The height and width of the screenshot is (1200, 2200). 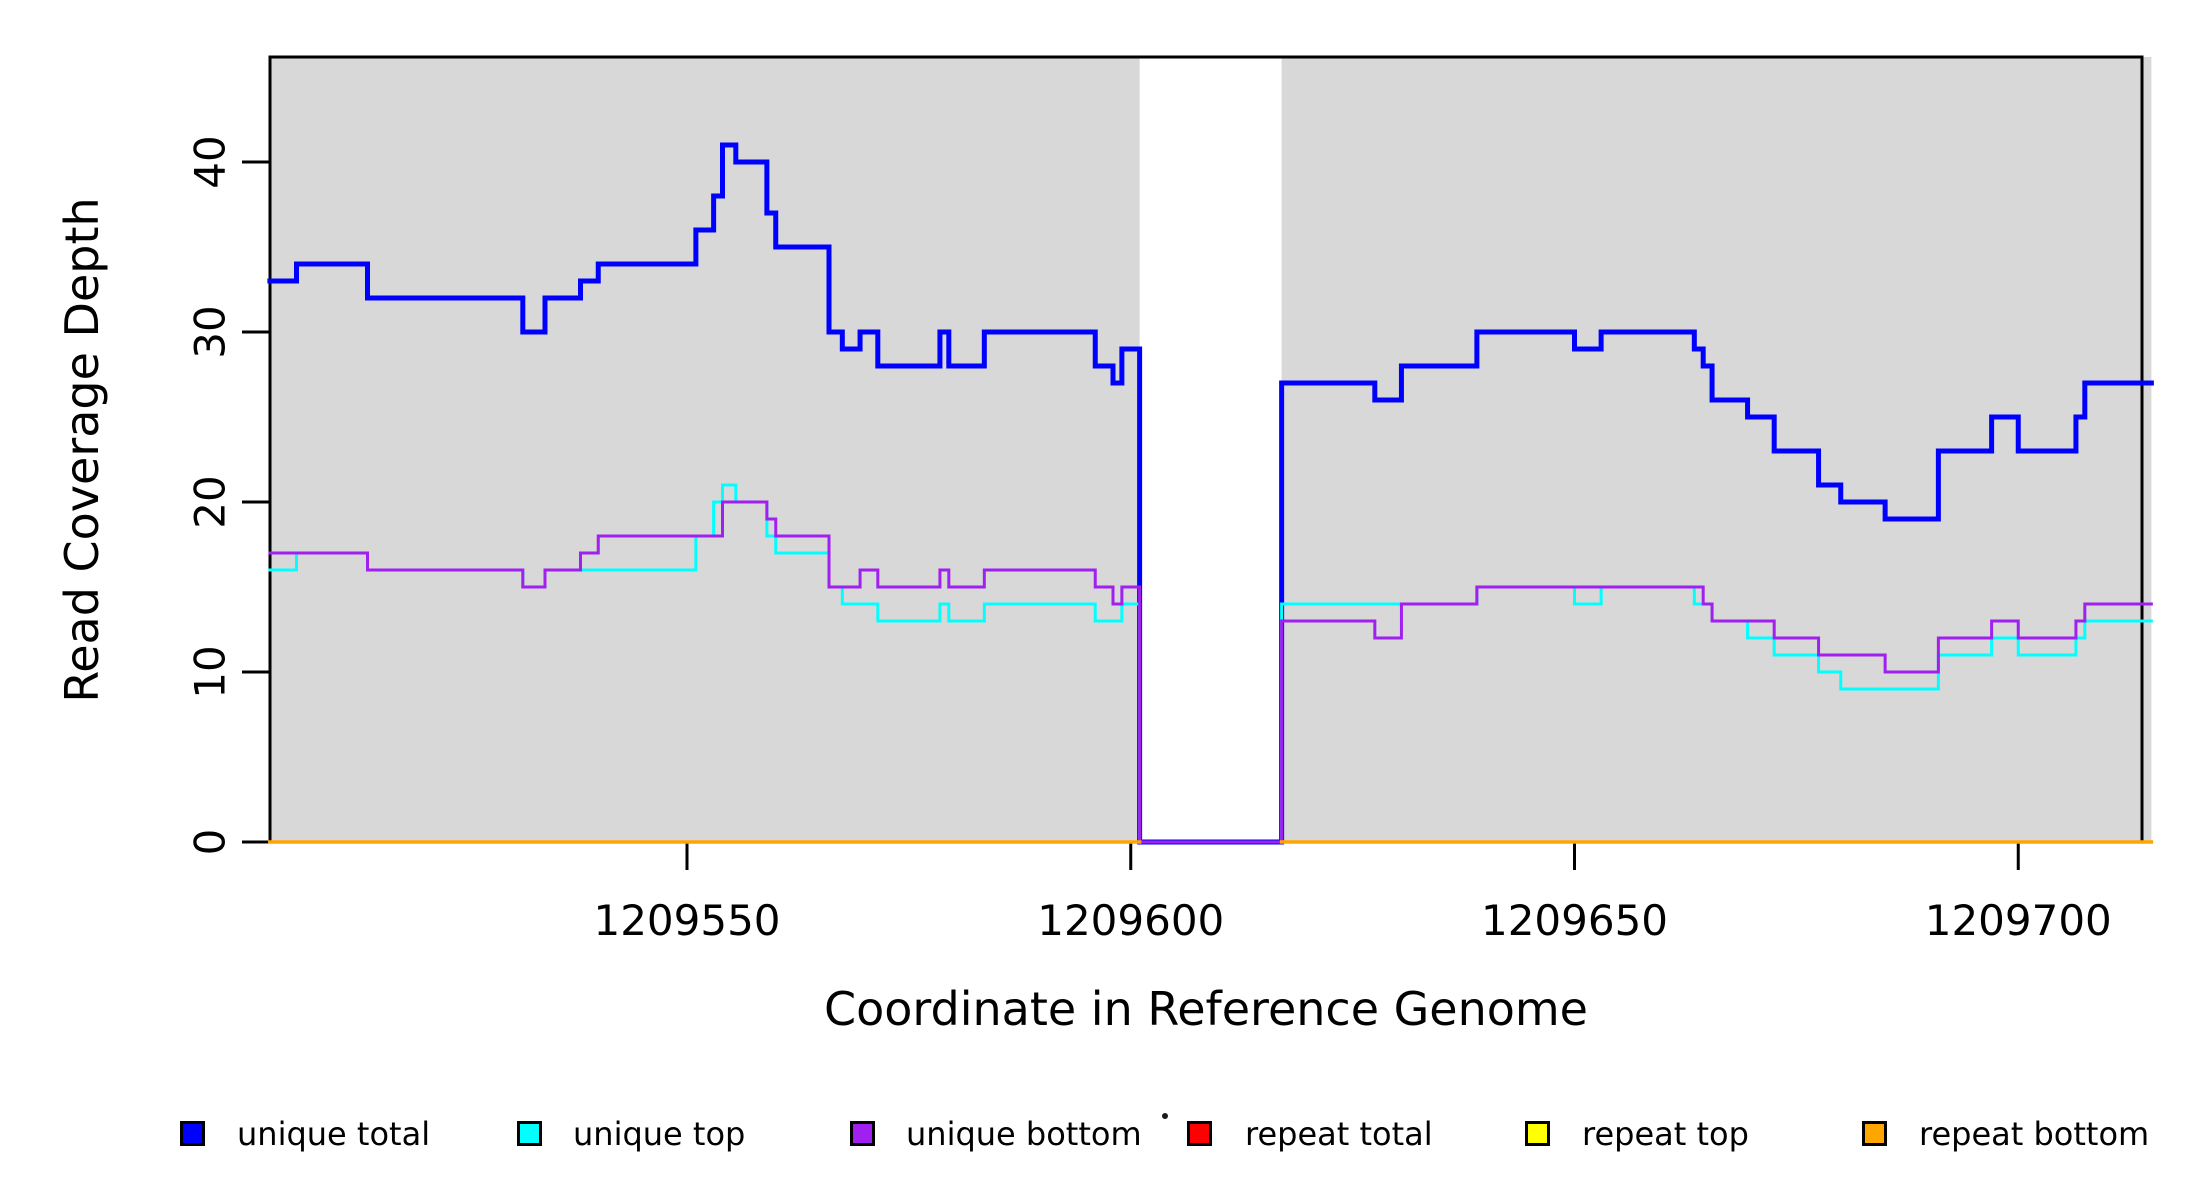 I want to click on unique-bottom-swatch, so click(x=862, y=1133).